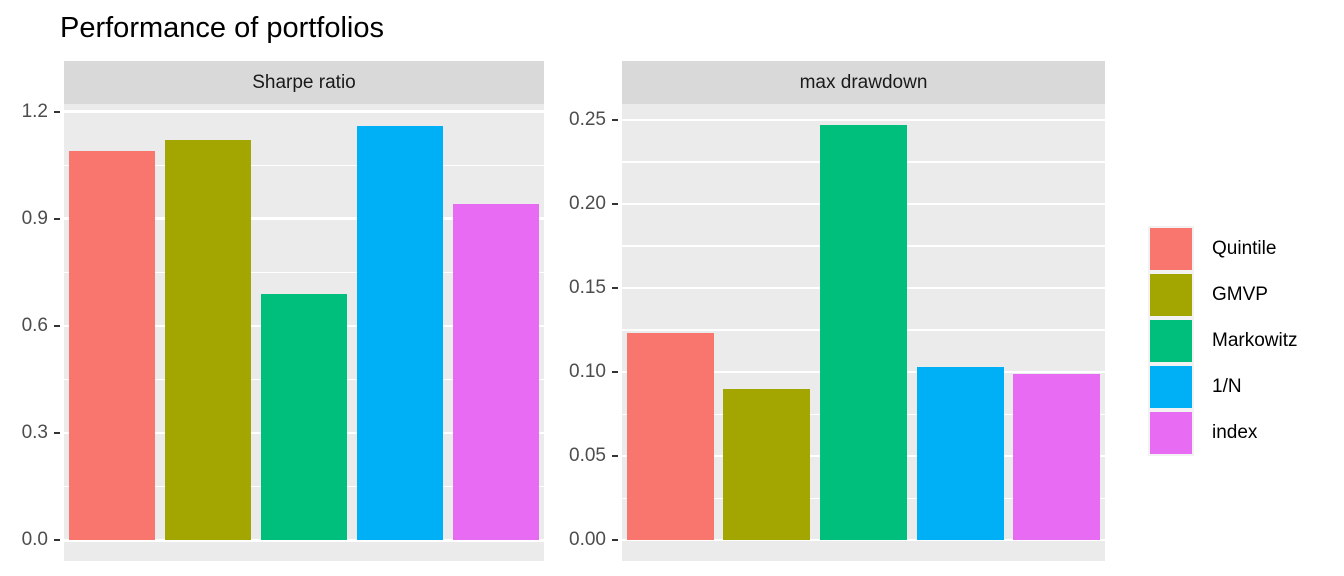 Image resolution: width=1344 pixels, height=576 pixels. I want to click on y-axis-tick-label: 0.15, so click(587, 287).